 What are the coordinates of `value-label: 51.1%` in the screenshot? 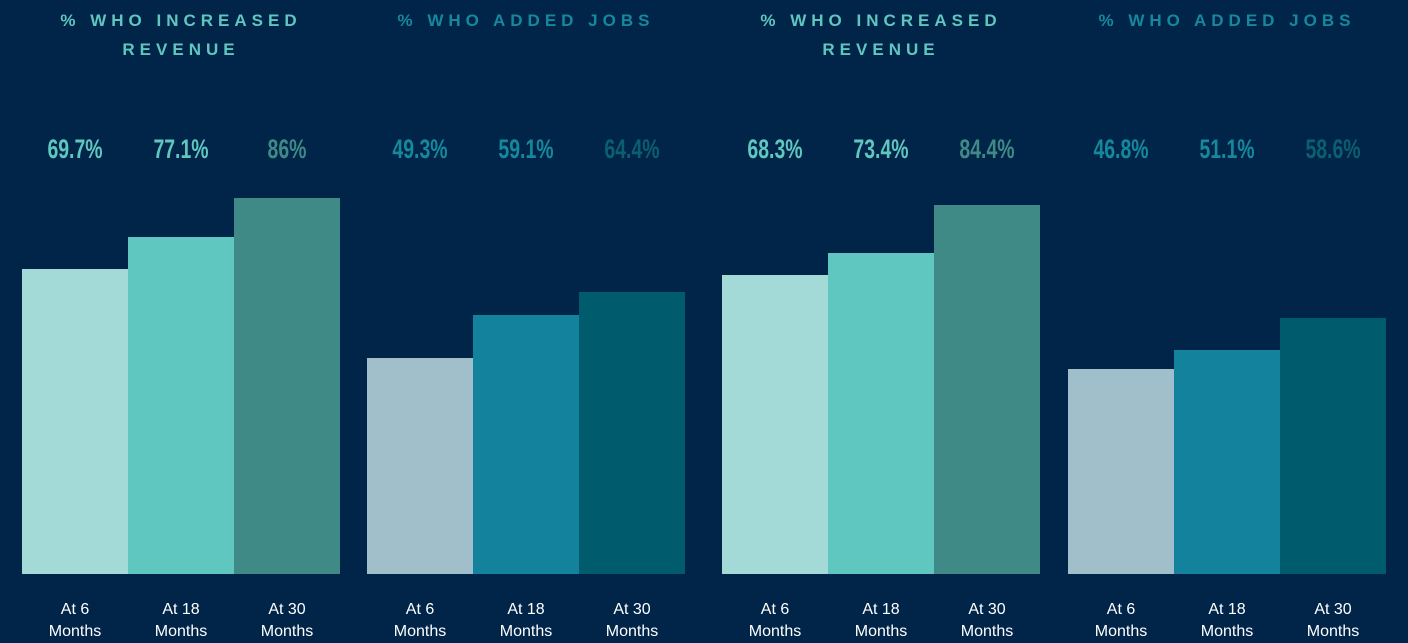 It's located at (1227, 149).